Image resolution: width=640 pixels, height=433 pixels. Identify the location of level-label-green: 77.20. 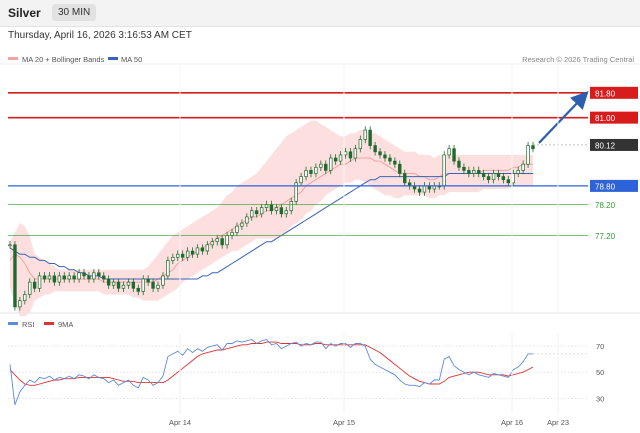
(605, 236).